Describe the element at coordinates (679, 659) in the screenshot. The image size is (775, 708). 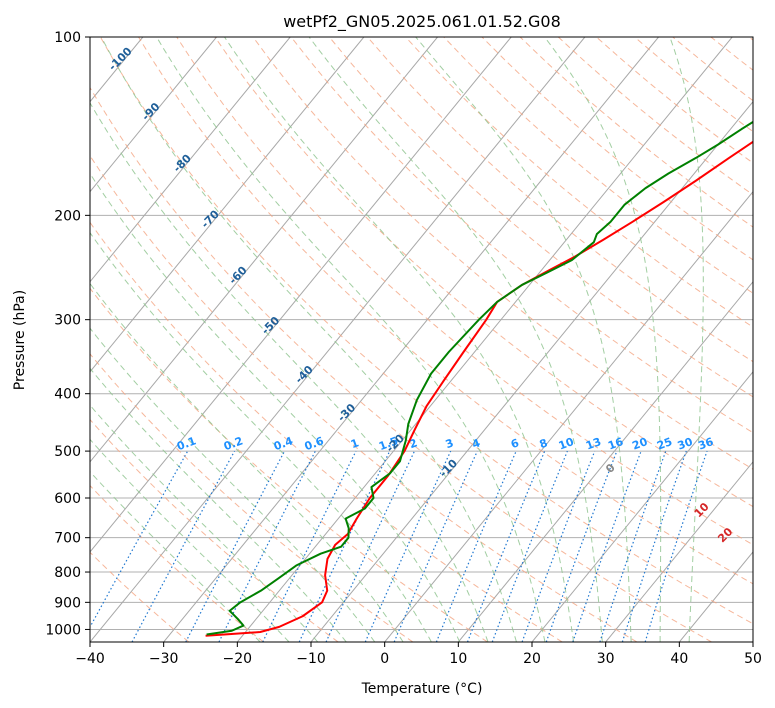
I see `x-tick-label: 40` at that location.